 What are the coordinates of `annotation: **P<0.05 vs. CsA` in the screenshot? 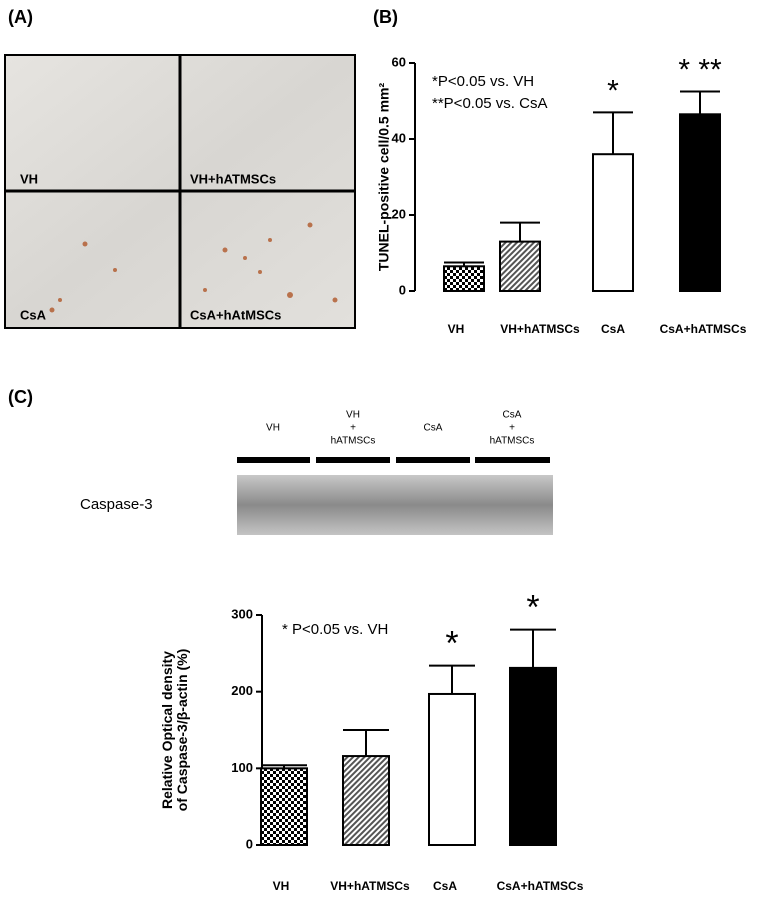 It's located at (489, 103).